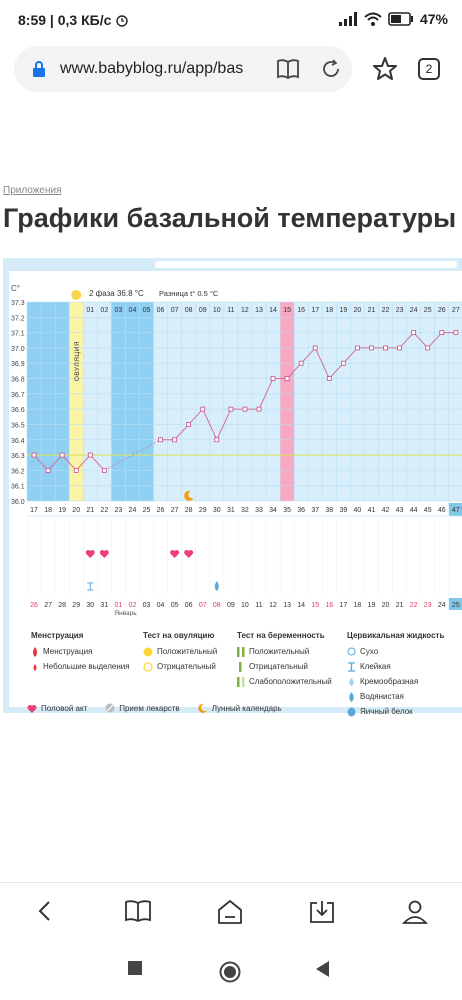  I want to click on top-day-label: 04, so click(133, 310).